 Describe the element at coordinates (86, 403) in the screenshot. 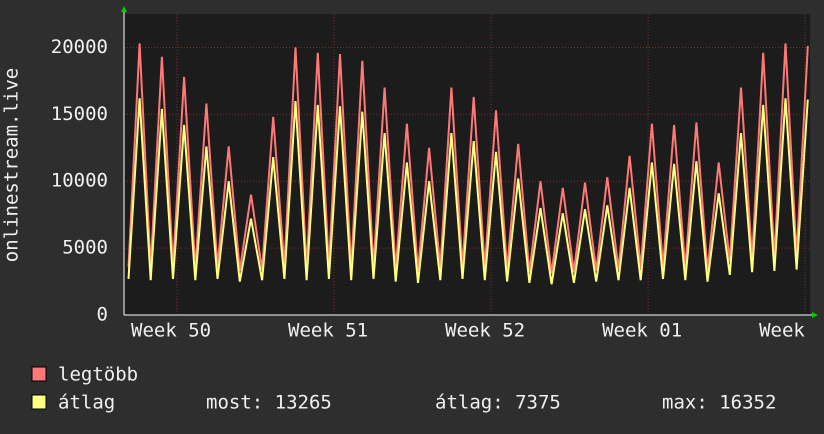

I see `legend-label: átlag` at that location.